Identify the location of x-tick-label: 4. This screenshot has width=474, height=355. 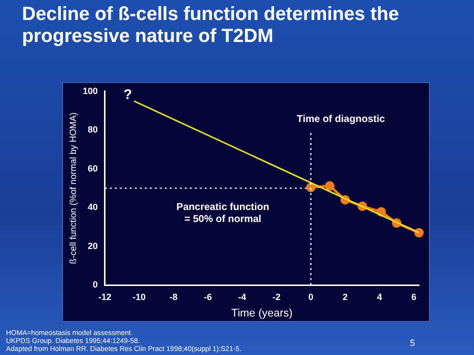
(379, 297).